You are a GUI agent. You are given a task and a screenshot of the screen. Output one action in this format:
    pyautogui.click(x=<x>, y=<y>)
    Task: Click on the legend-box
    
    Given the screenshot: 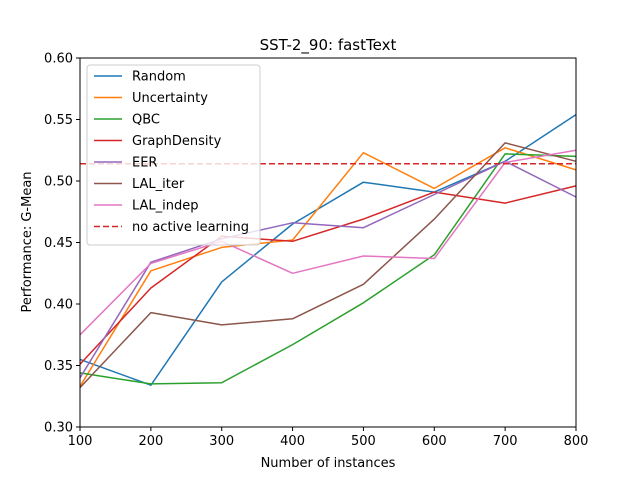 What is the action you would take?
    pyautogui.click(x=173, y=155)
    